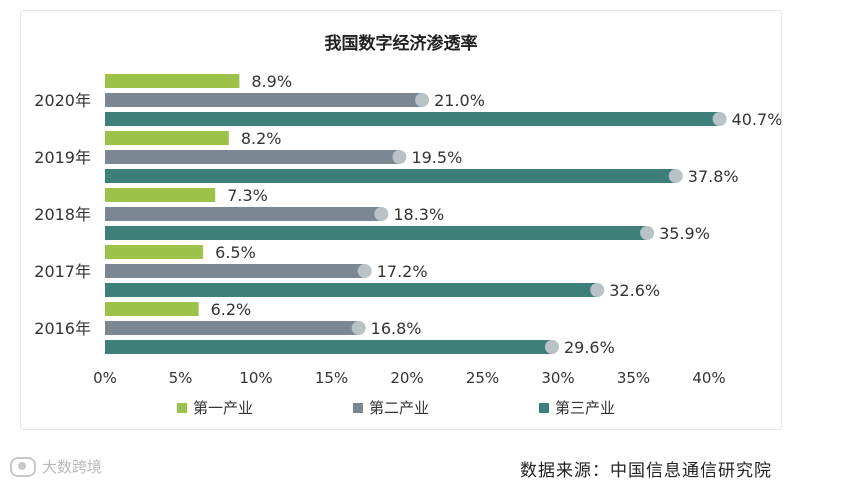 This screenshot has height=484, width=849. I want to click on x-tick-label: 10%, so click(255, 378).